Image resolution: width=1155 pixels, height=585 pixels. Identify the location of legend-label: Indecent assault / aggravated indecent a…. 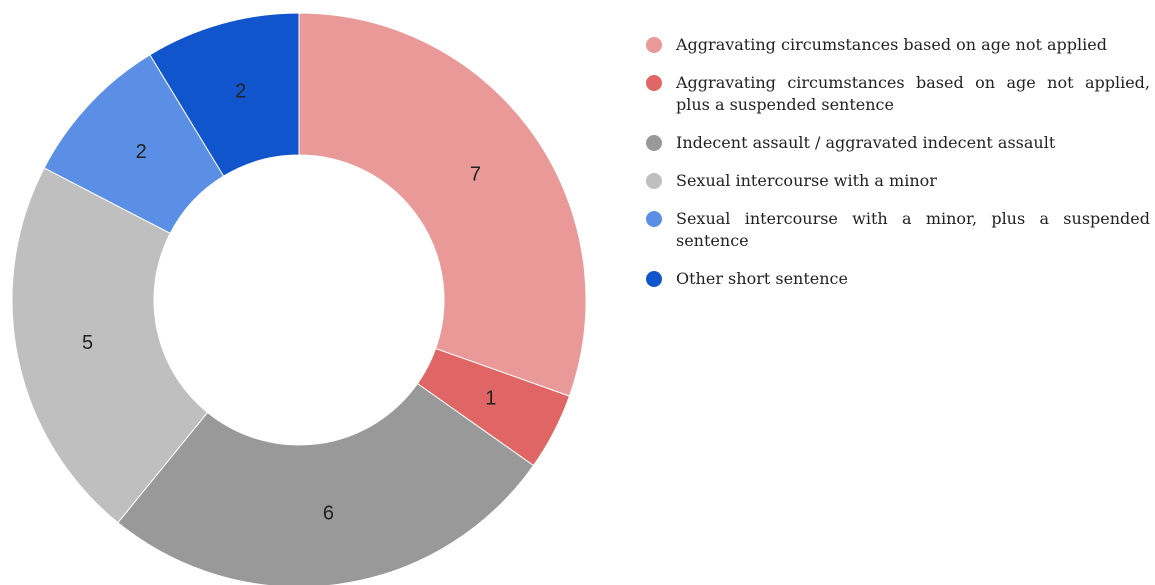
(866, 142).